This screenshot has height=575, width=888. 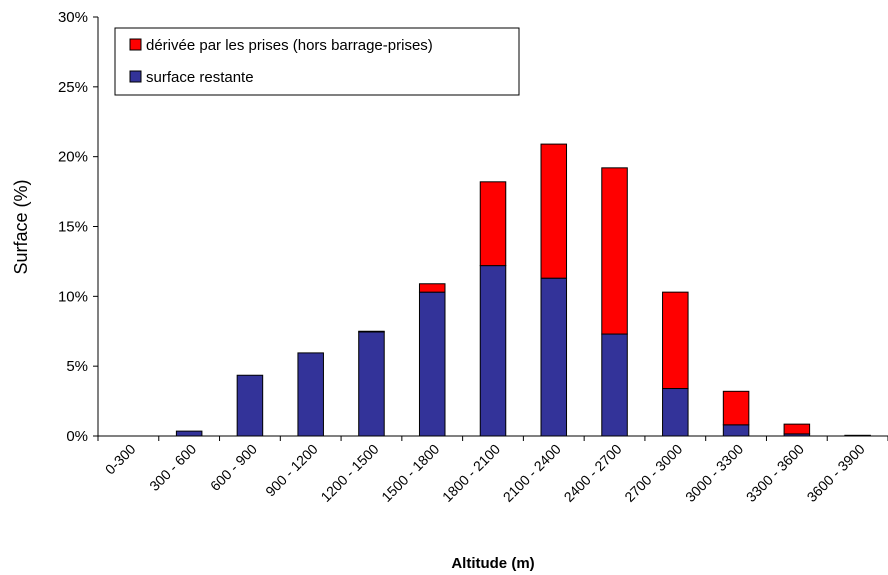 What do you see at coordinates (775, 473) in the screenshot?
I see `x-tick-label: 3300 - 3600` at bounding box center [775, 473].